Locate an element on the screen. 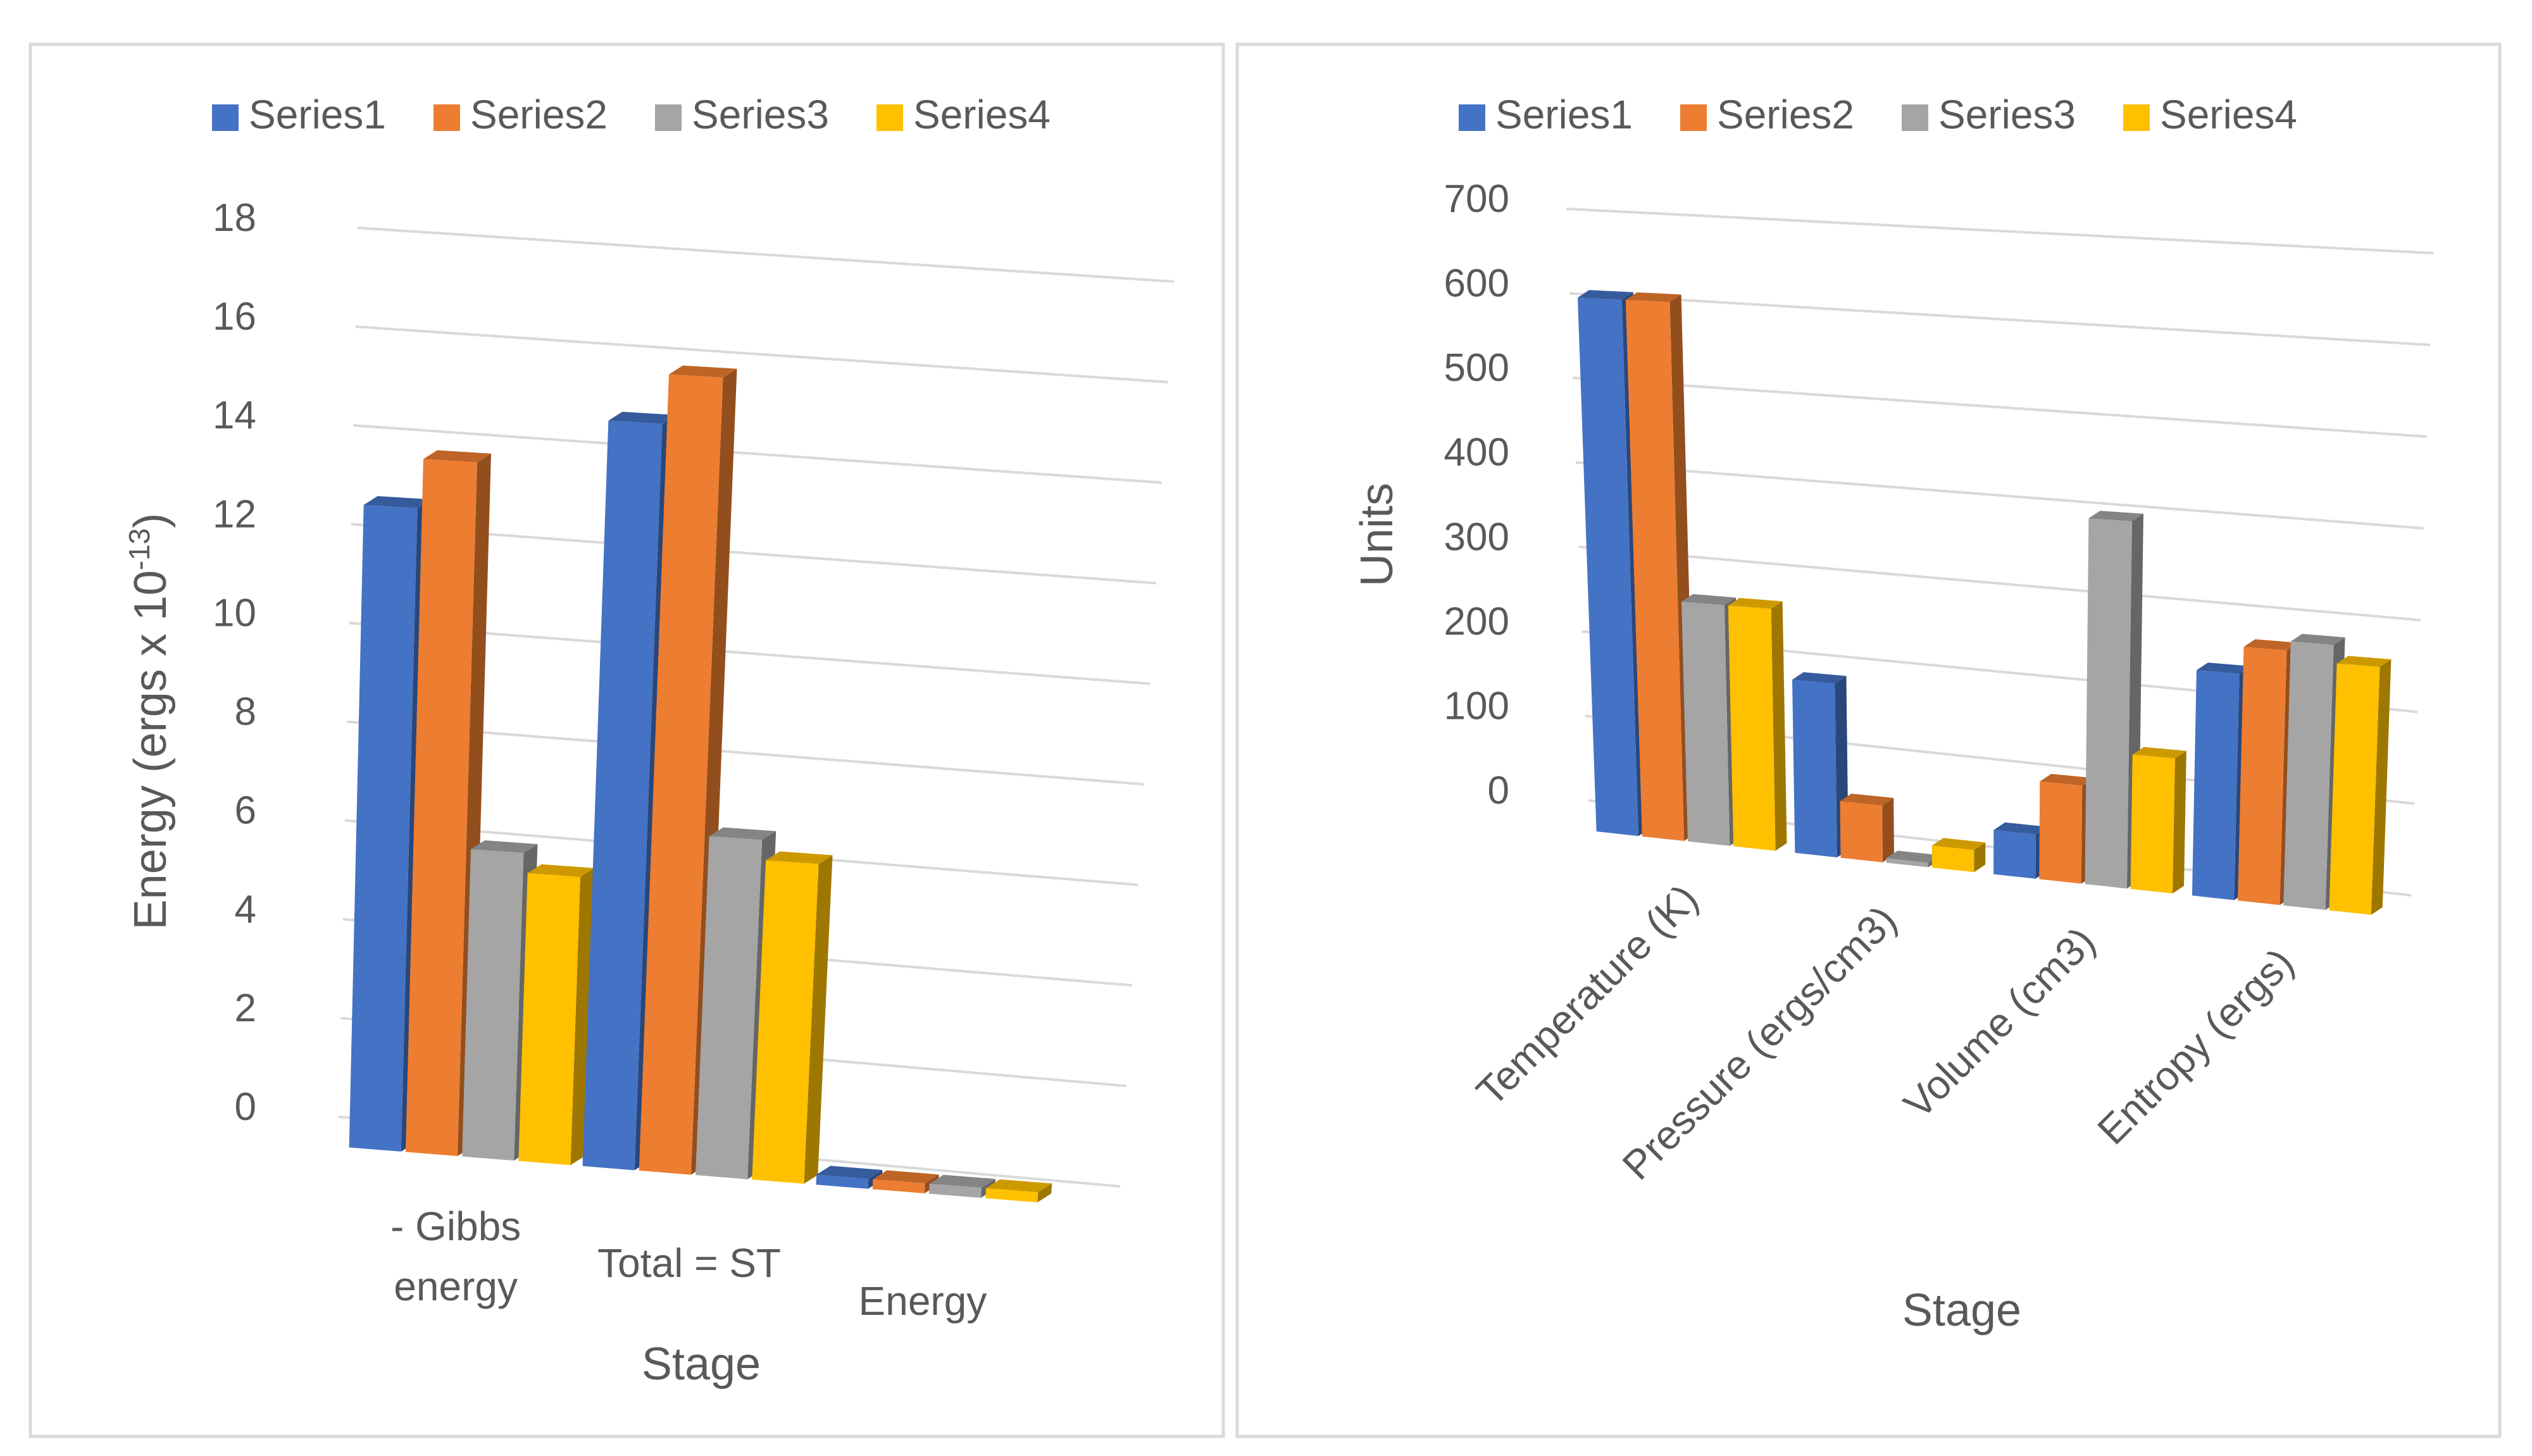  legend-label-series1: Series1 is located at coordinates (317, 115).